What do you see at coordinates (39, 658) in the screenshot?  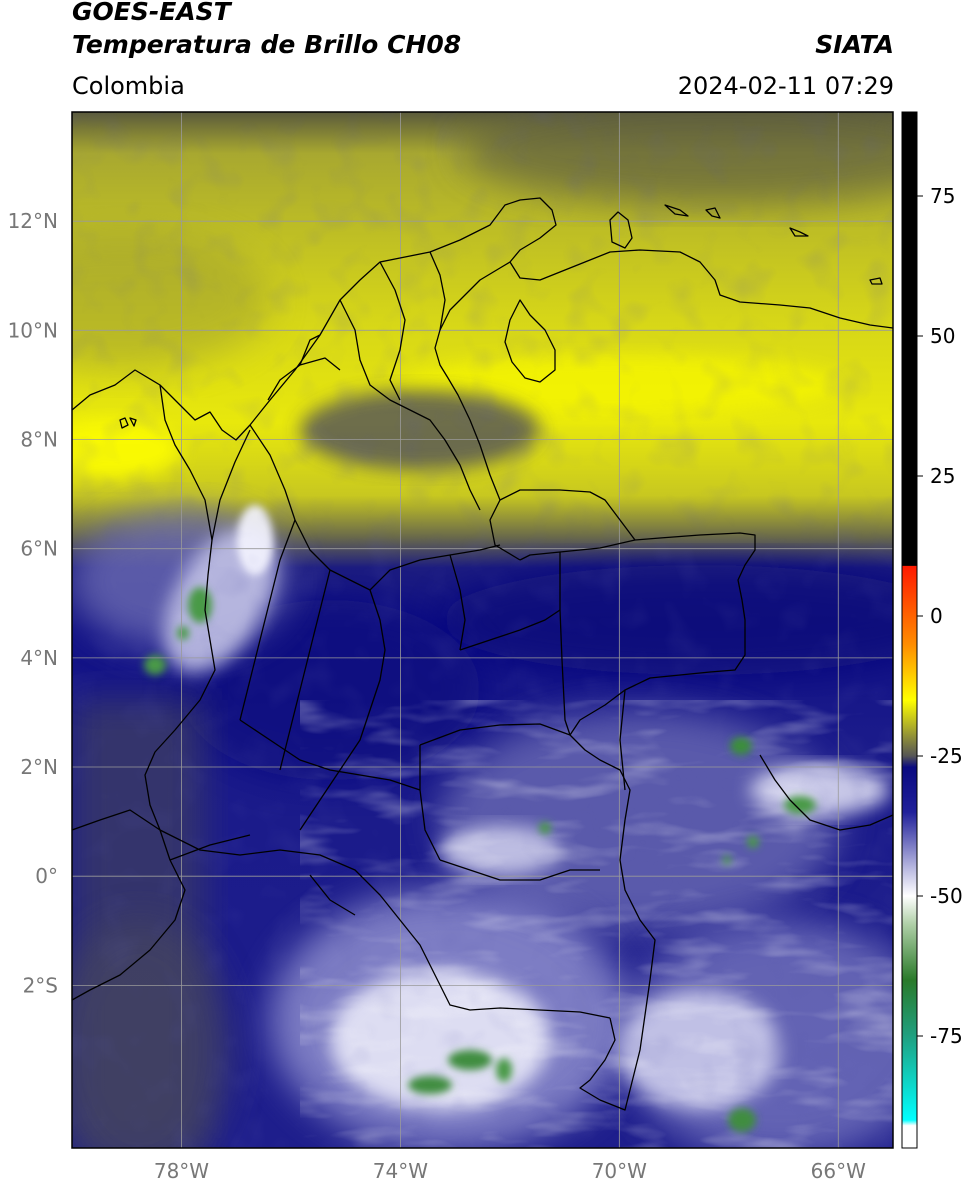 I see `lat-tick-label: 4°N` at bounding box center [39, 658].